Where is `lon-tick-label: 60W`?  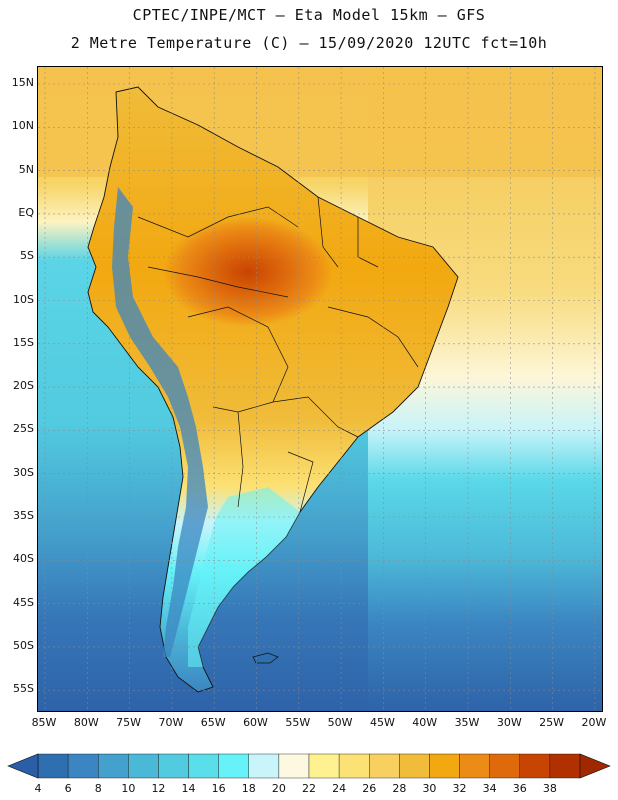 lon-tick-label: 60W is located at coordinates (255, 722).